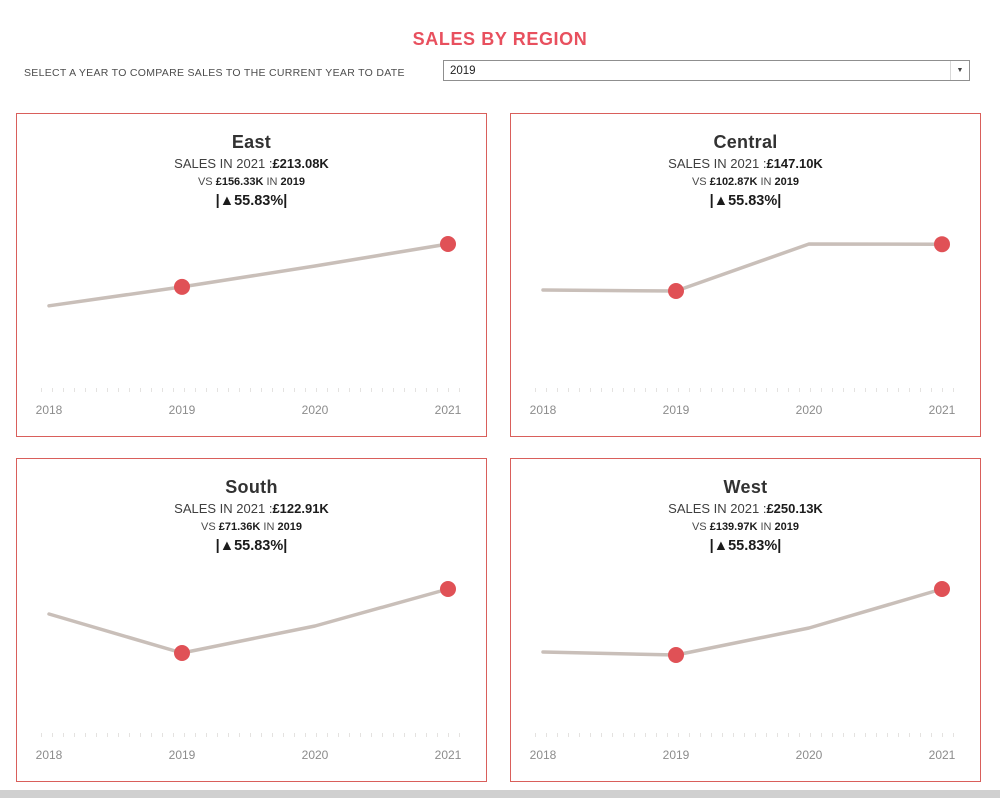 This screenshot has height=798, width=1000. I want to click on year-select-value: 2019, so click(463, 70).